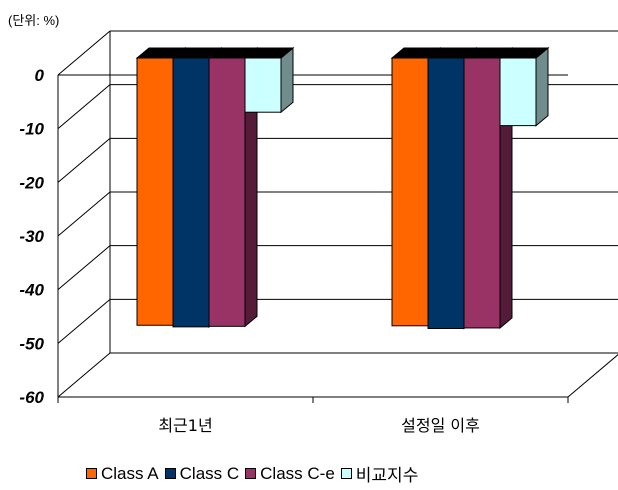 The width and height of the screenshot is (618, 490). I want to click on y-tick-label: -50, so click(31, 343).